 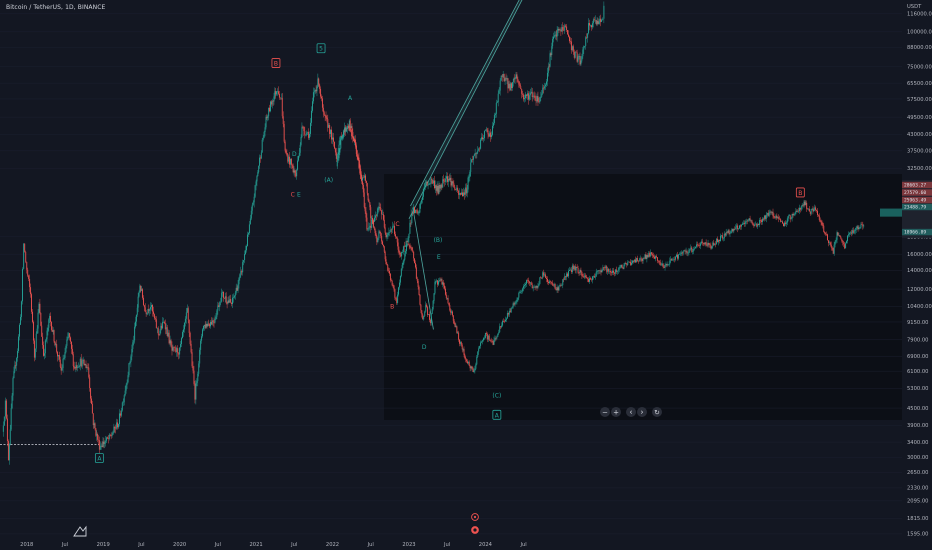 What do you see at coordinates (605, 412) in the screenshot?
I see `zoom-out-button: −` at bounding box center [605, 412].